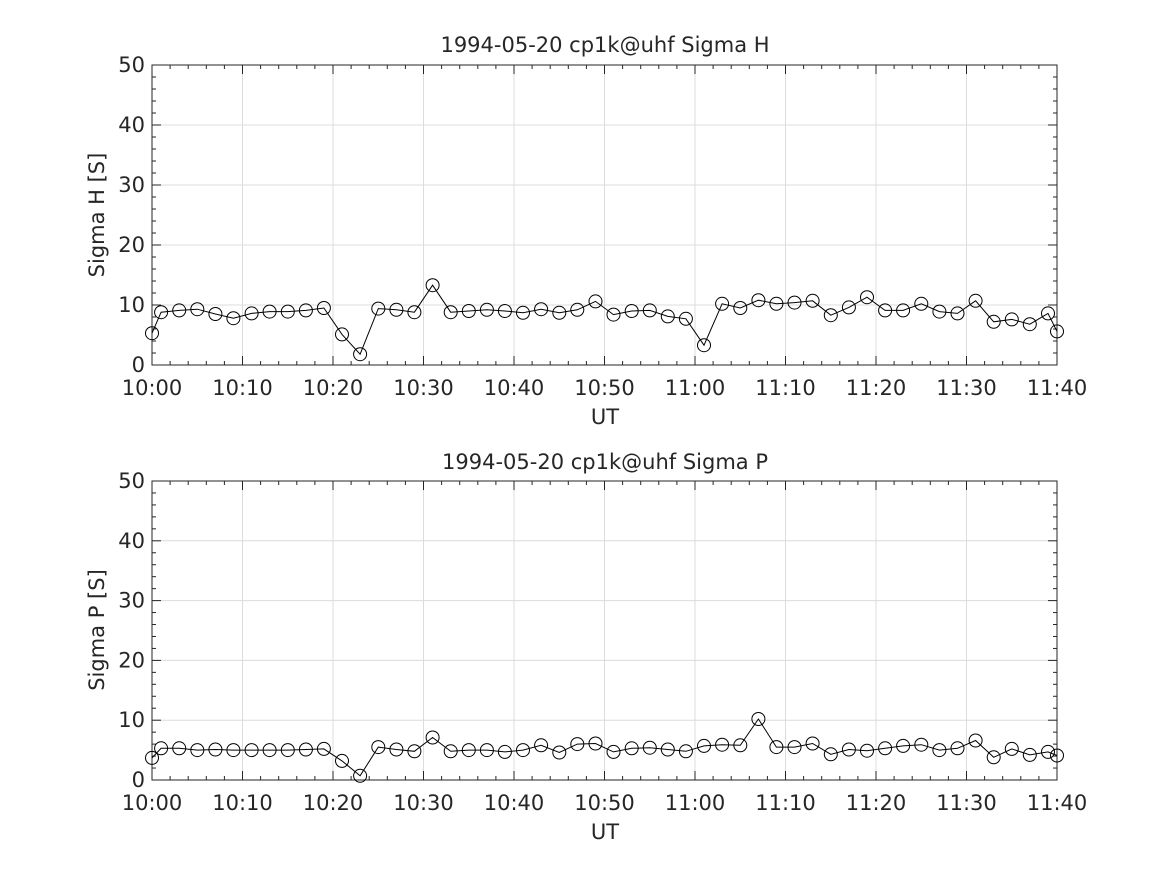  What do you see at coordinates (514, 388) in the screenshot?
I see `sigma-h-xtick-label-4: 10:40` at bounding box center [514, 388].